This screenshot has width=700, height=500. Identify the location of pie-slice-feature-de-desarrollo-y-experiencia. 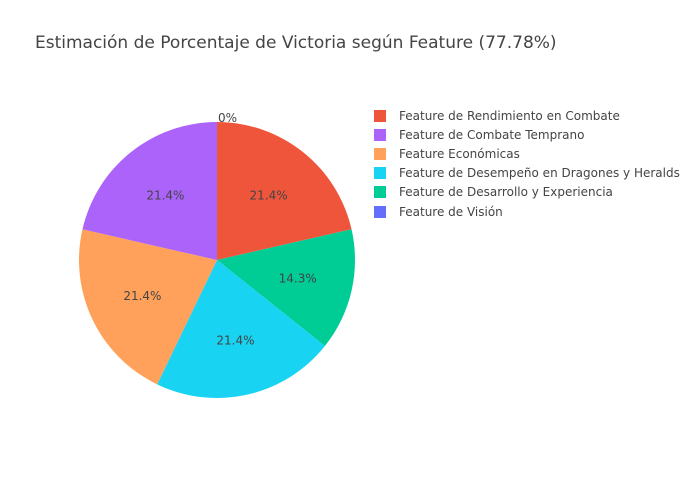
(286, 288).